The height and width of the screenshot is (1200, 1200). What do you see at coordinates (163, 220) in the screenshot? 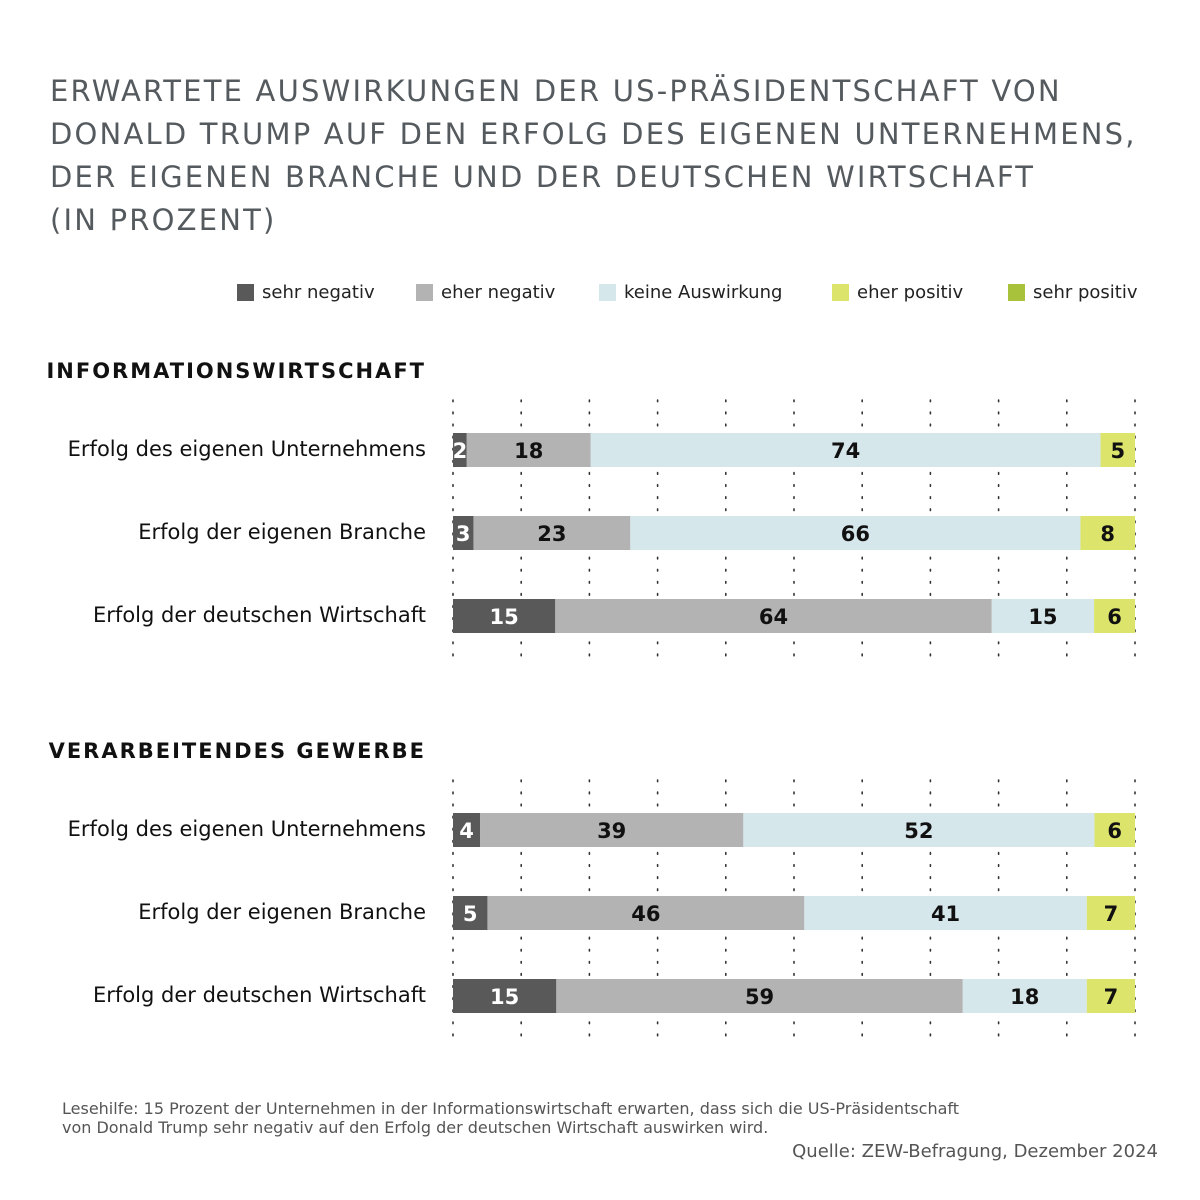
I see `title-line: (IN PROZENT)` at bounding box center [163, 220].